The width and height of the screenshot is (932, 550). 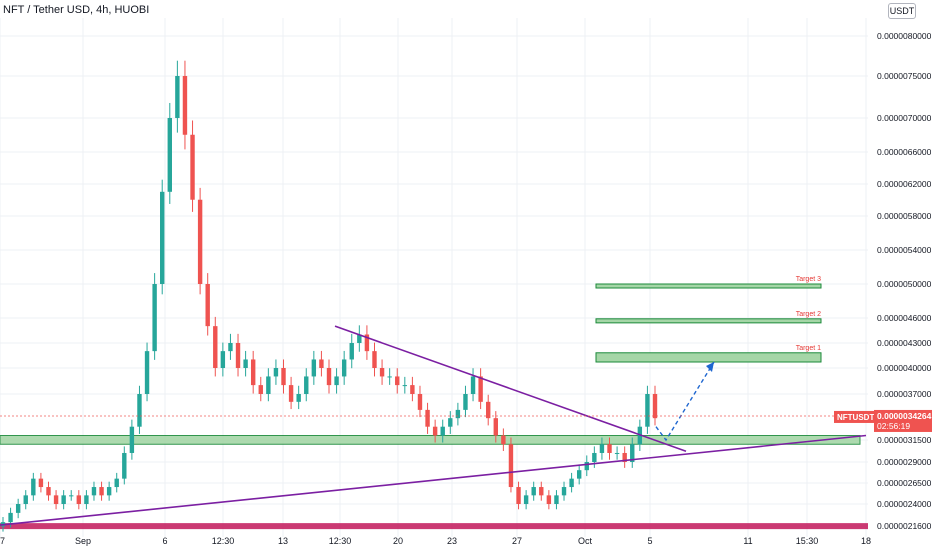 I want to click on x-tick-label: 6, so click(x=164, y=541).